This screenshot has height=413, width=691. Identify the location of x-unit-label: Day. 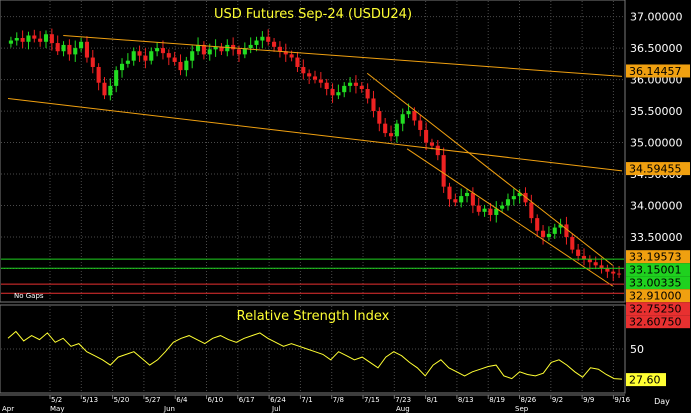
(662, 401).